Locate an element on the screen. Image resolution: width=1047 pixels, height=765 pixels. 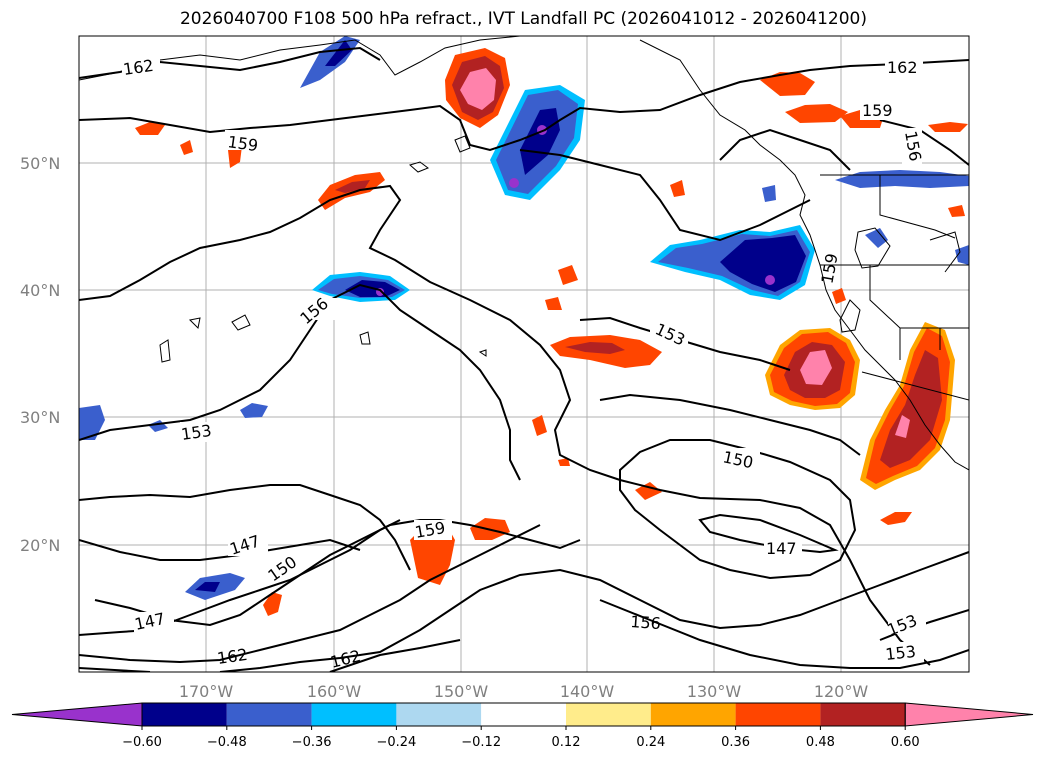
lon-label: 170°W is located at coordinates (206, 691).